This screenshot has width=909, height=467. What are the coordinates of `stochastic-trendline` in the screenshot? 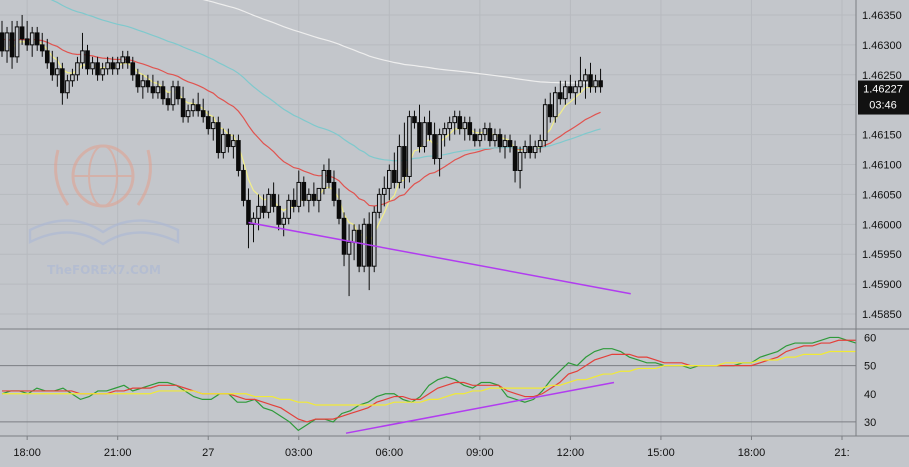 It's located at (480, 407).